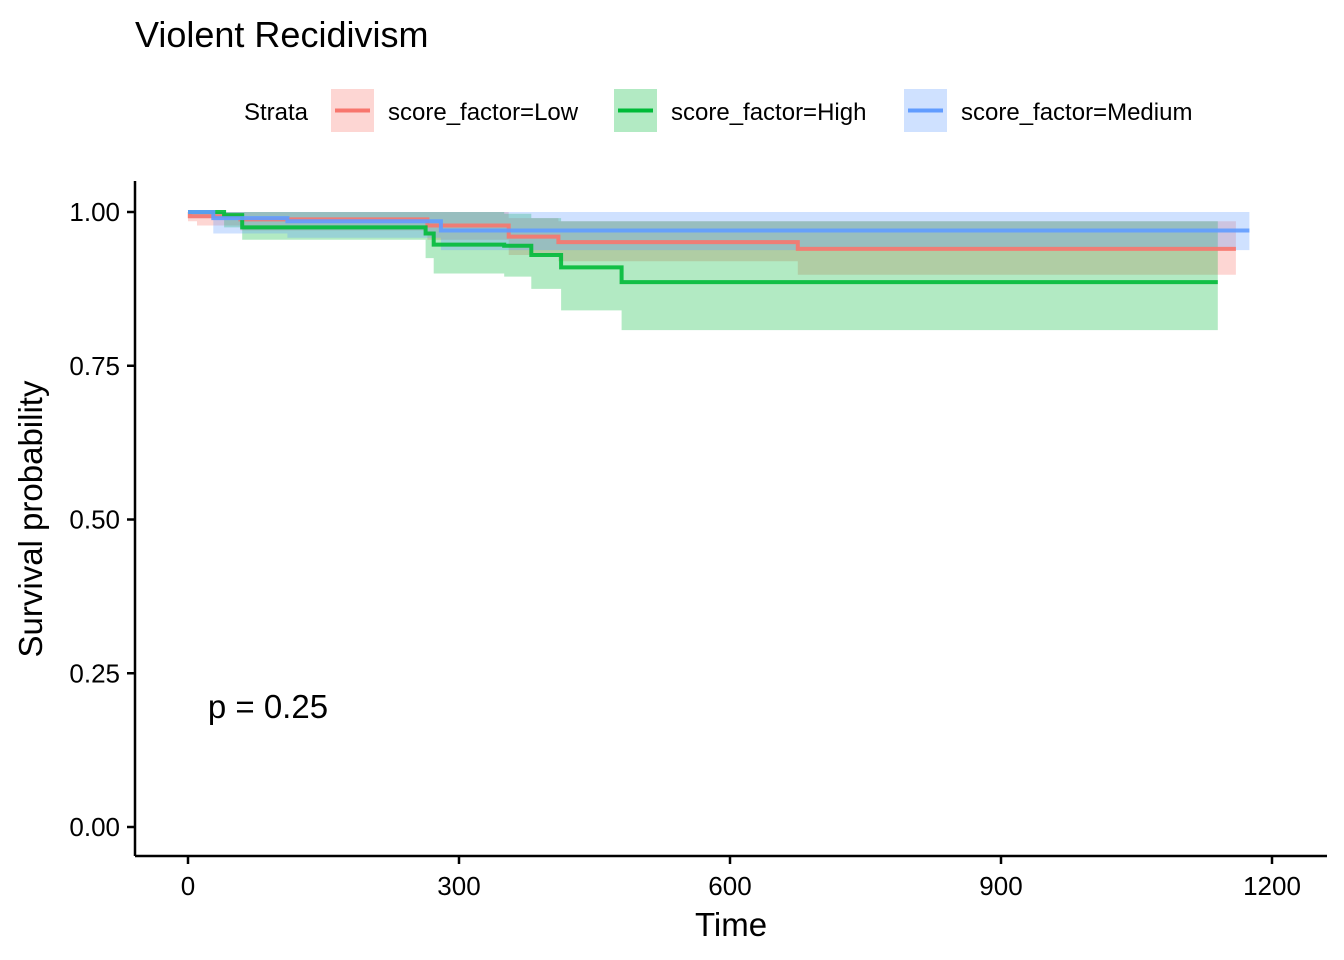  I want to click on x-tick-label: 300, so click(458, 886).